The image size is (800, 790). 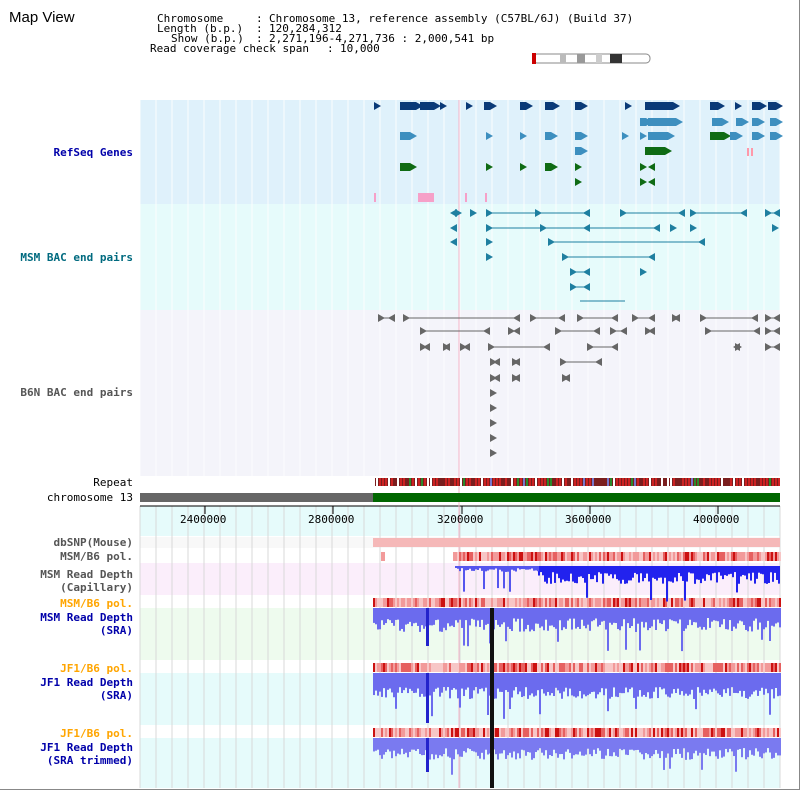 What do you see at coordinates (96, 733) in the screenshot?
I see `track-label-jf1-b6-pol-2: JF1/B6 pol.` at bounding box center [96, 733].